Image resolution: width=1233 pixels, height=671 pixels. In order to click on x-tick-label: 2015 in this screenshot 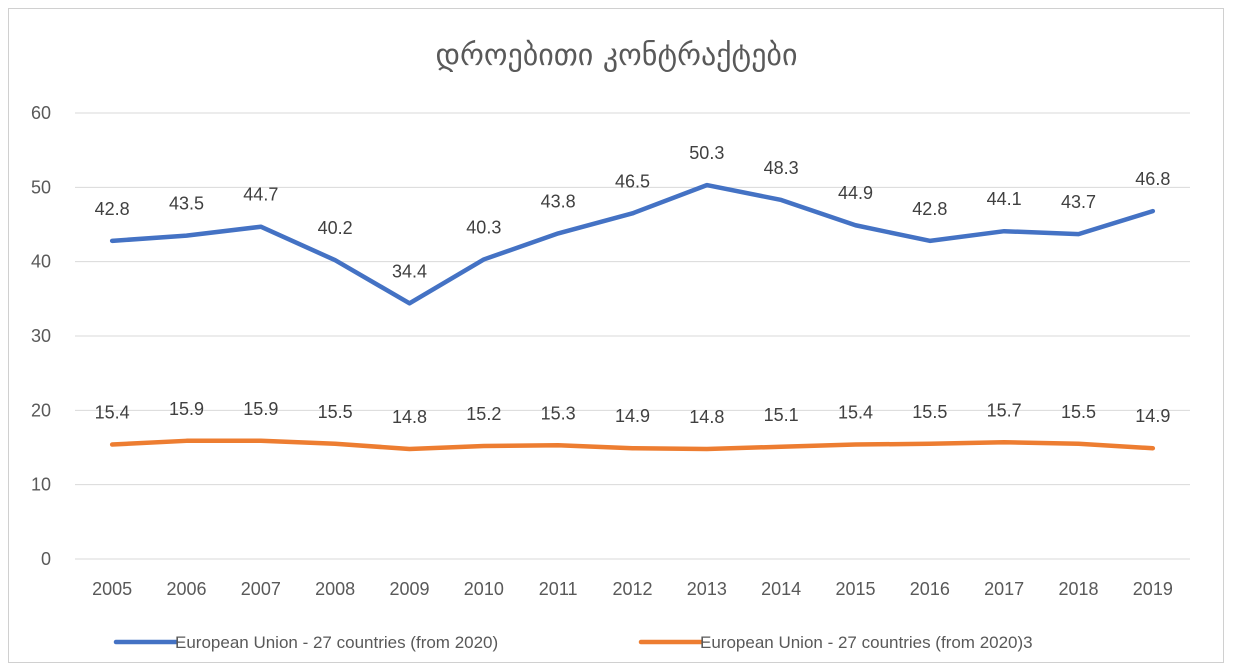, I will do `click(855, 589)`.